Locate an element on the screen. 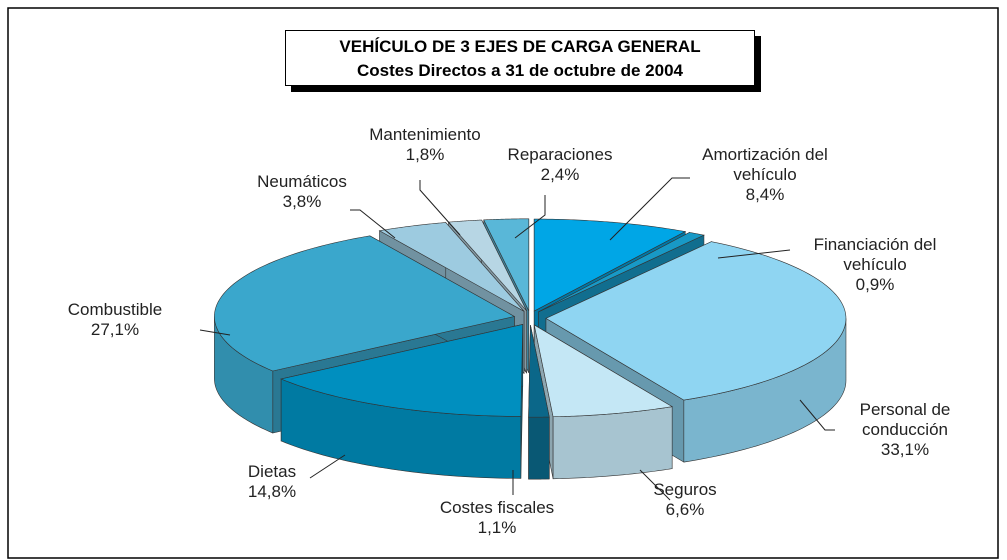 Image resolution: width=1007 pixels, height=560 pixels. value-label: 2,4% is located at coordinates (560, 174).